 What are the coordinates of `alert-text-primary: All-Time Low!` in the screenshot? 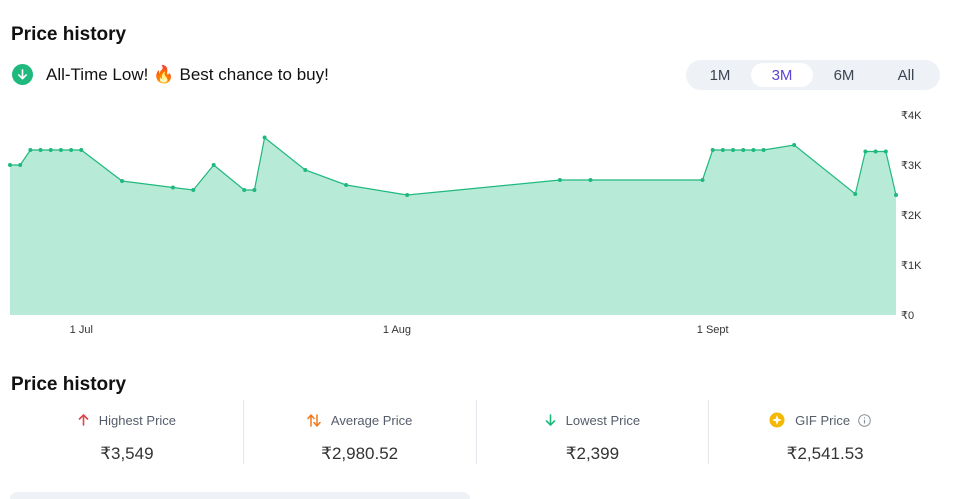 It's located at (97, 74).